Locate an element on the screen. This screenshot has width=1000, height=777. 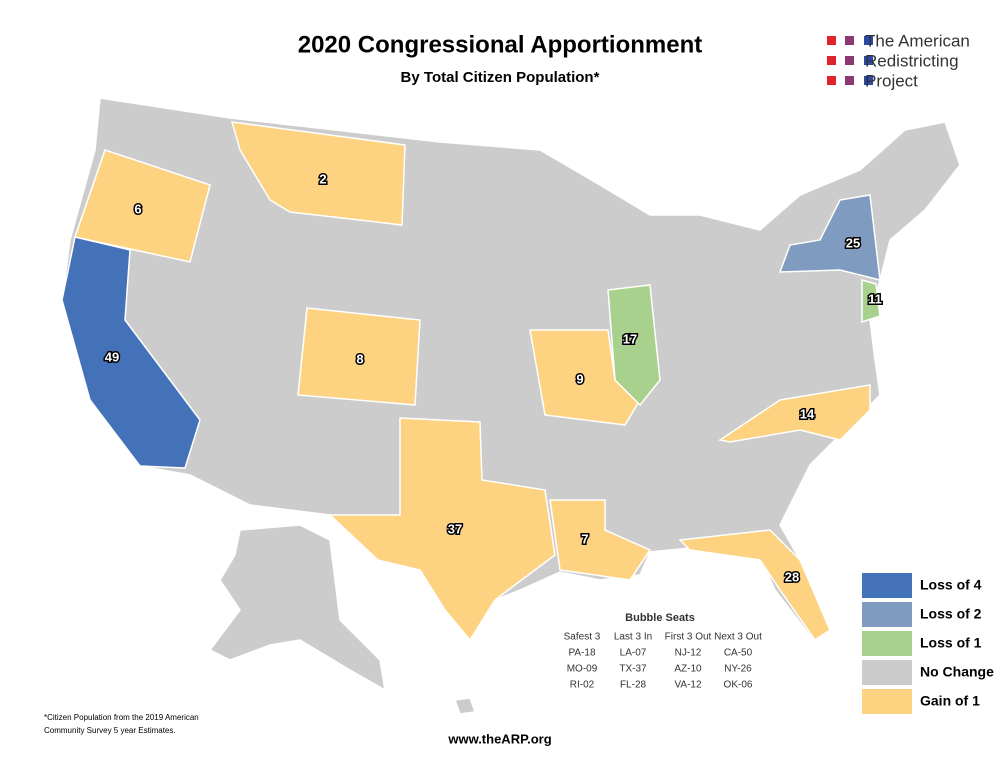
bubble-seat: CA-50 is located at coordinates (738, 653).